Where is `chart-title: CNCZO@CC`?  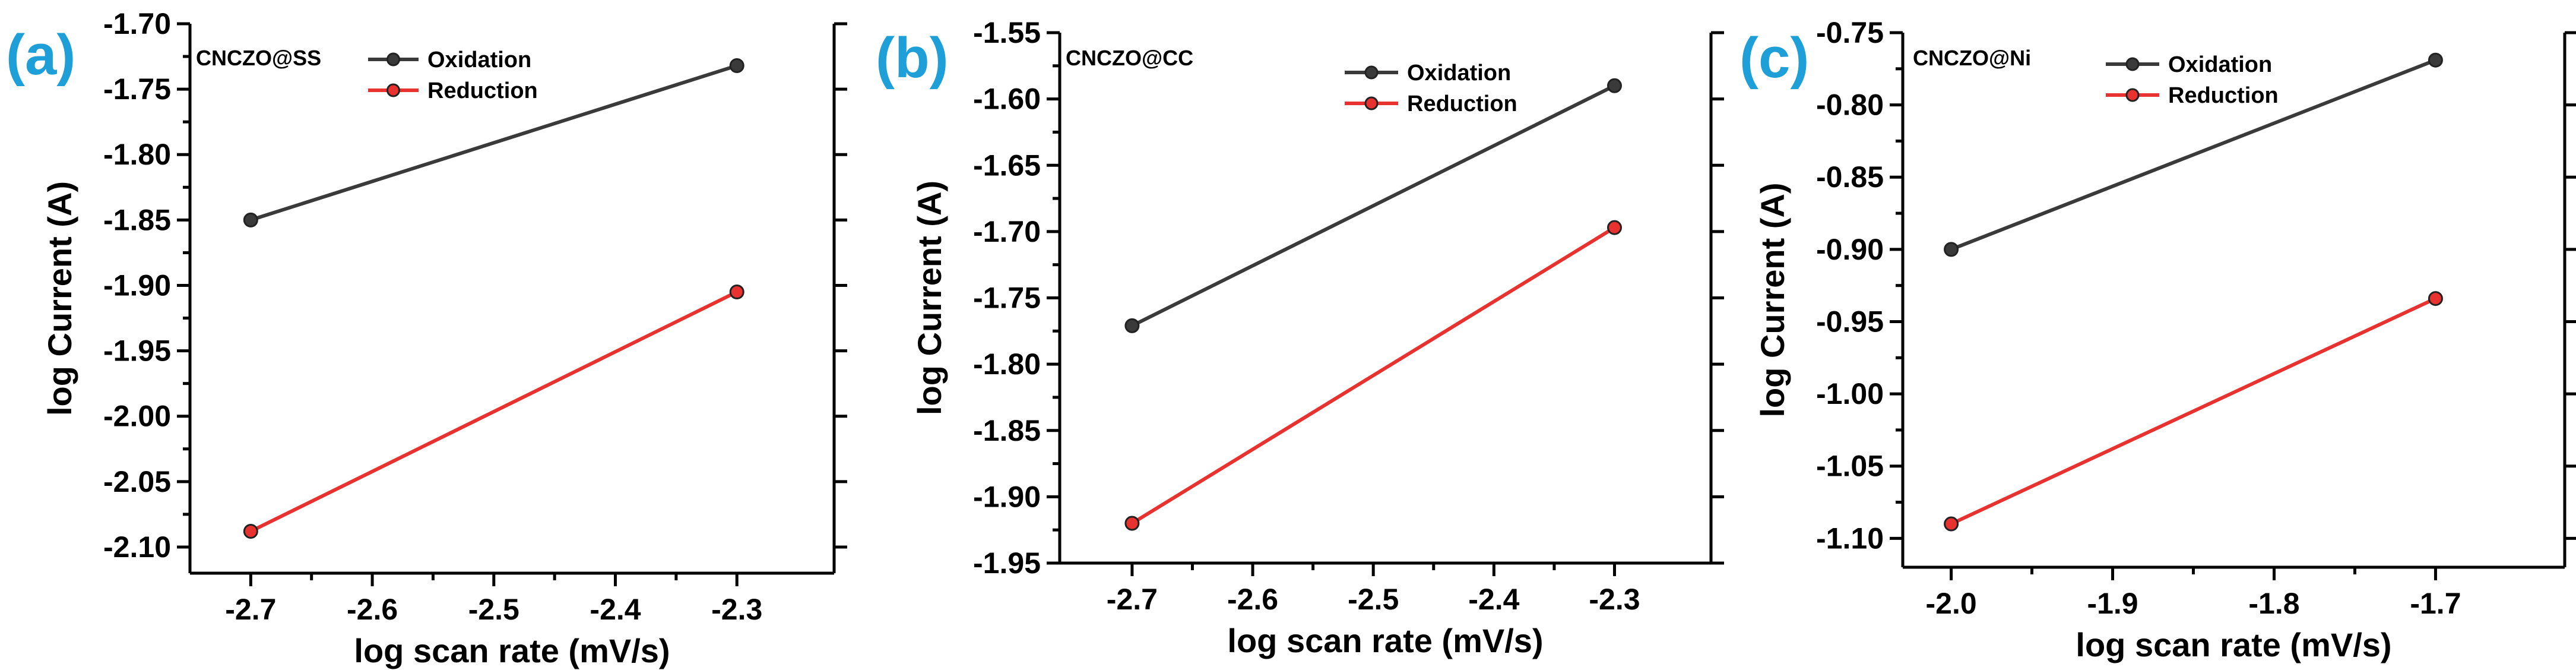
chart-title: CNCZO@CC is located at coordinates (1129, 58).